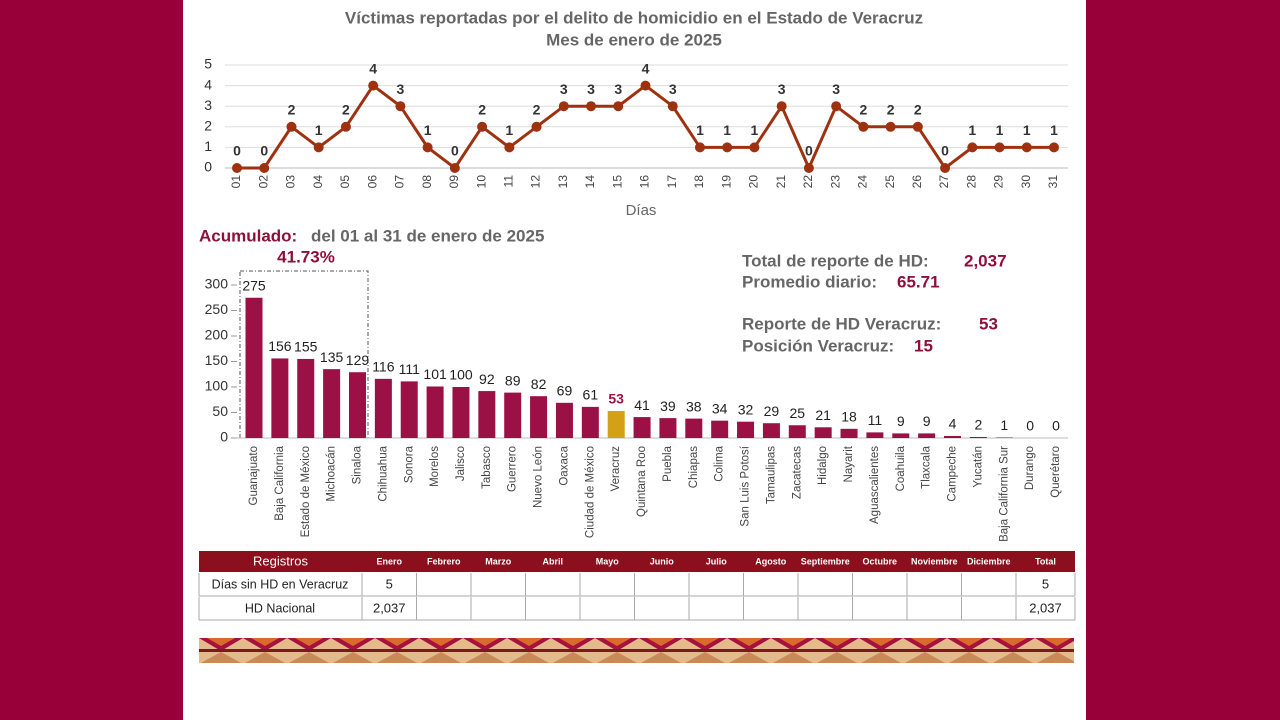 The image size is (1280, 720). I want to click on header-cell: Julio, so click(717, 561).